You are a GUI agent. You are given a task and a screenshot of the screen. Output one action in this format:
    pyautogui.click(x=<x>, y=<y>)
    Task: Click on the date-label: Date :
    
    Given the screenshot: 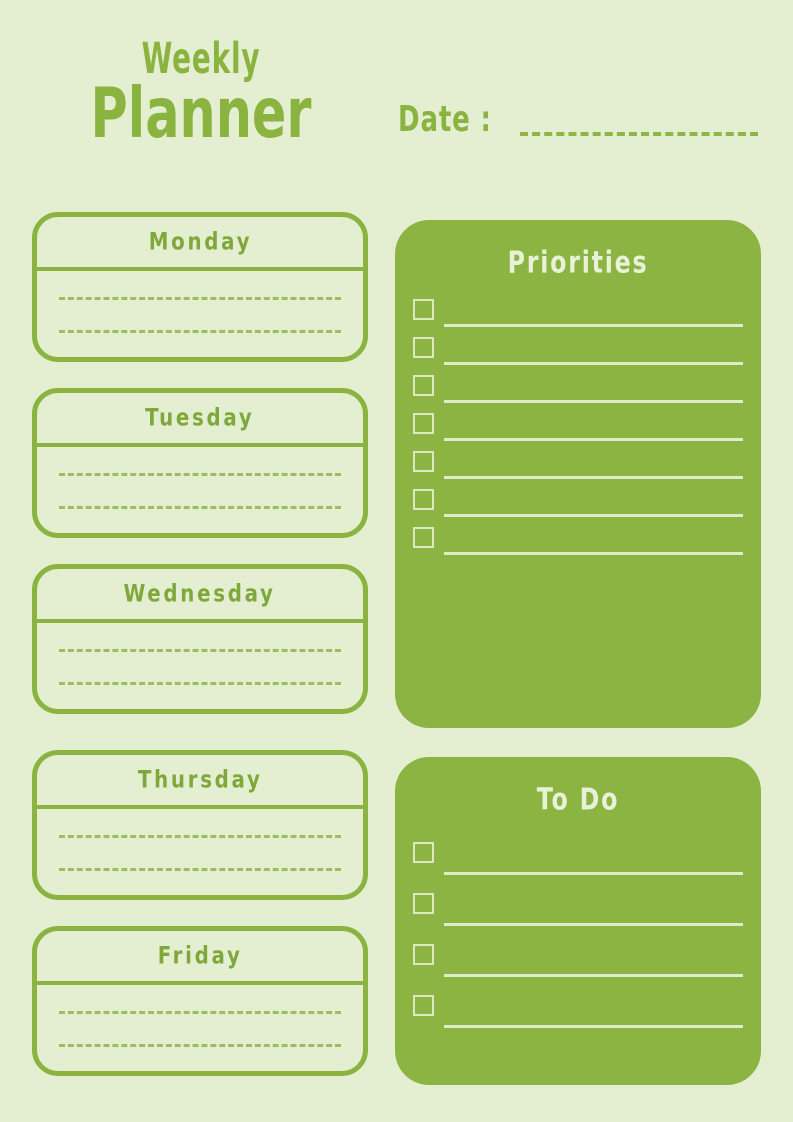 What is the action you would take?
    pyautogui.click(x=445, y=119)
    